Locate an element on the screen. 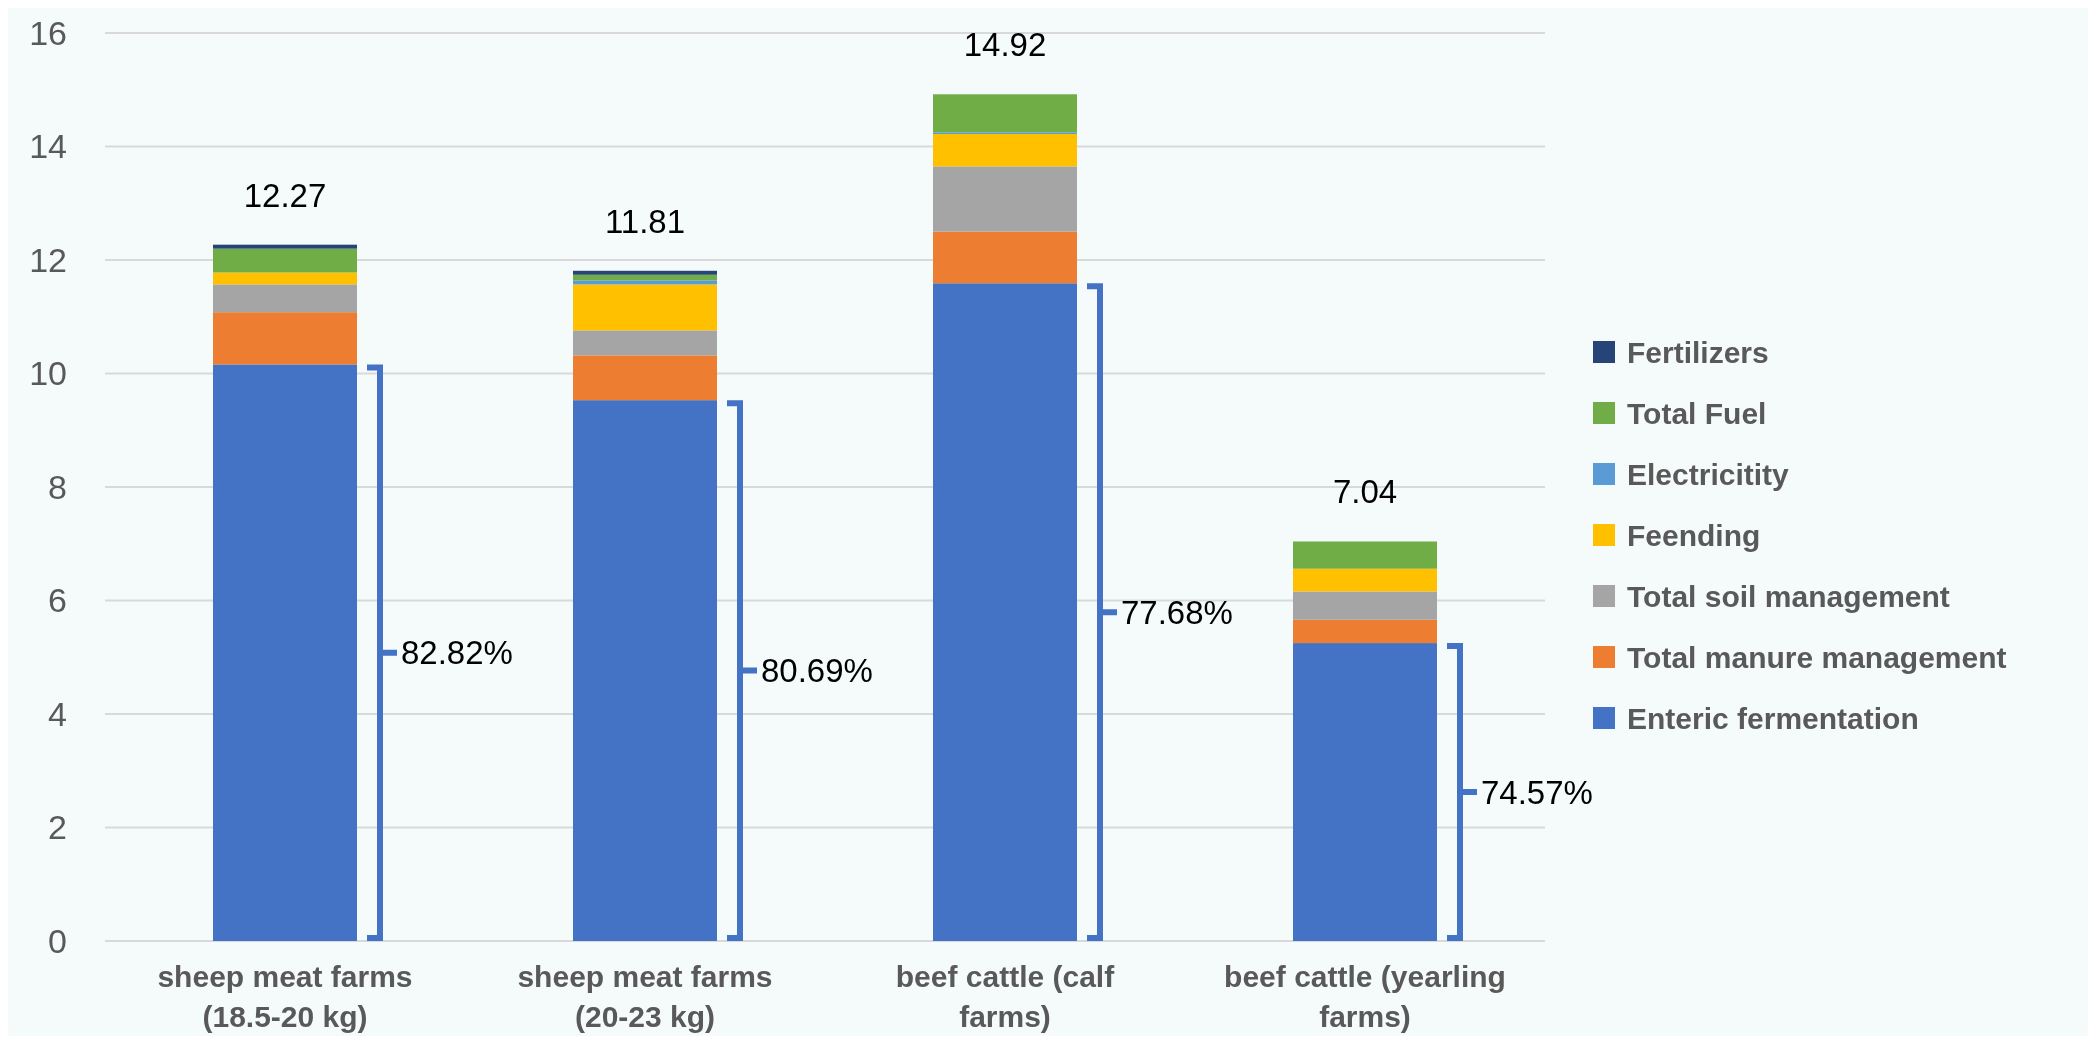 The width and height of the screenshot is (2098, 1046). x-tick-label: beef cattle (calf farms) is located at coordinates (1005, 996).